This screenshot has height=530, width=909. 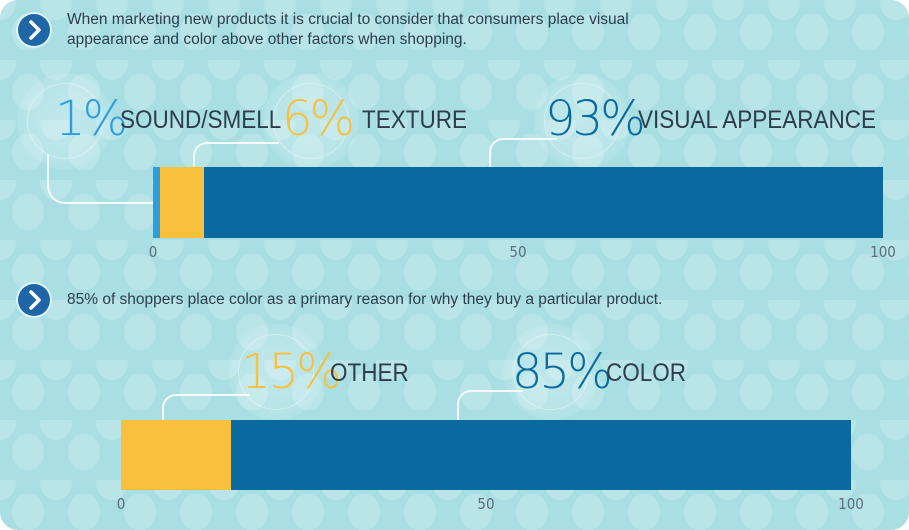 I want to click on bar-segment-color, so click(x=540, y=455).